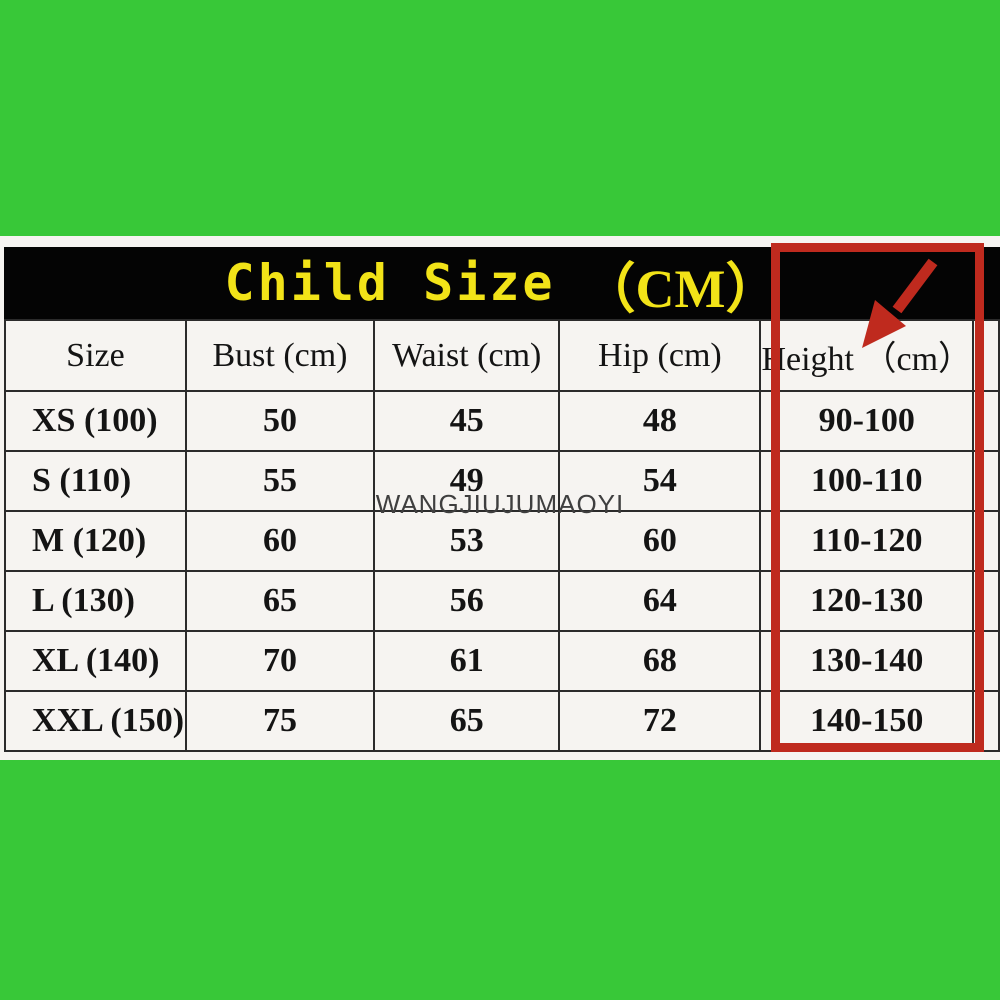 The image size is (1000, 1000). I want to click on hip-cell: 54, so click(660, 481).